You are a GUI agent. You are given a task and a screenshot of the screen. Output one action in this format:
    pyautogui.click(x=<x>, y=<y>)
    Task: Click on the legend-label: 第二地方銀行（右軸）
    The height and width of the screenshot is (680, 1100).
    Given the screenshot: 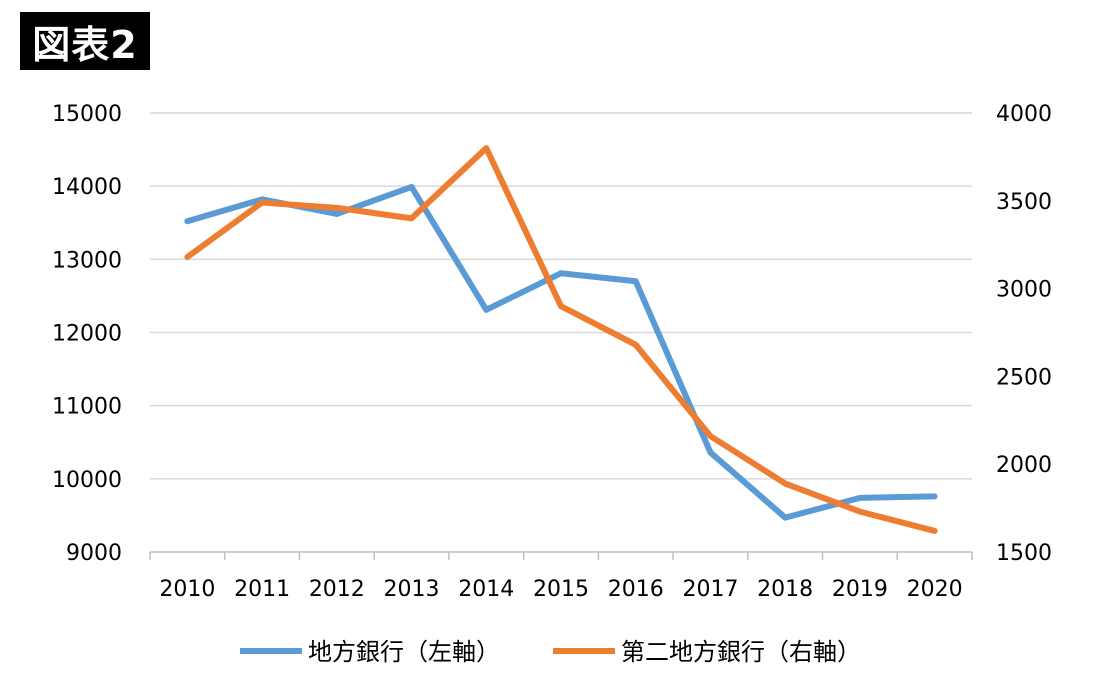 What is the action you would take?
    pyautogui.click(x=741, y=652)
    